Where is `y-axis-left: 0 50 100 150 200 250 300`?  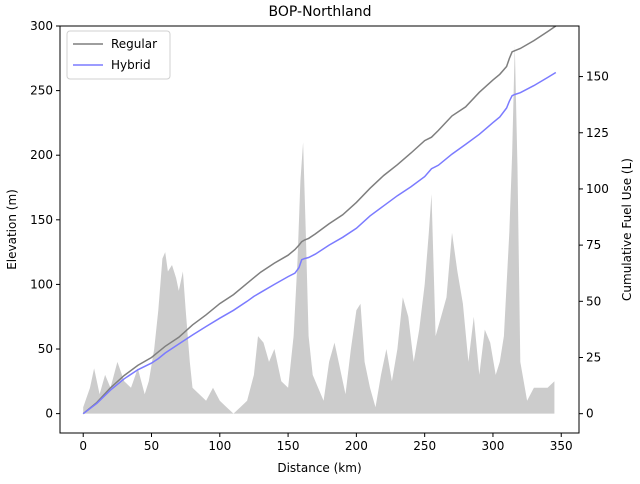
y-axis-left: 0 50 100 150 200 250 300 is located at coordinates (45, 220).